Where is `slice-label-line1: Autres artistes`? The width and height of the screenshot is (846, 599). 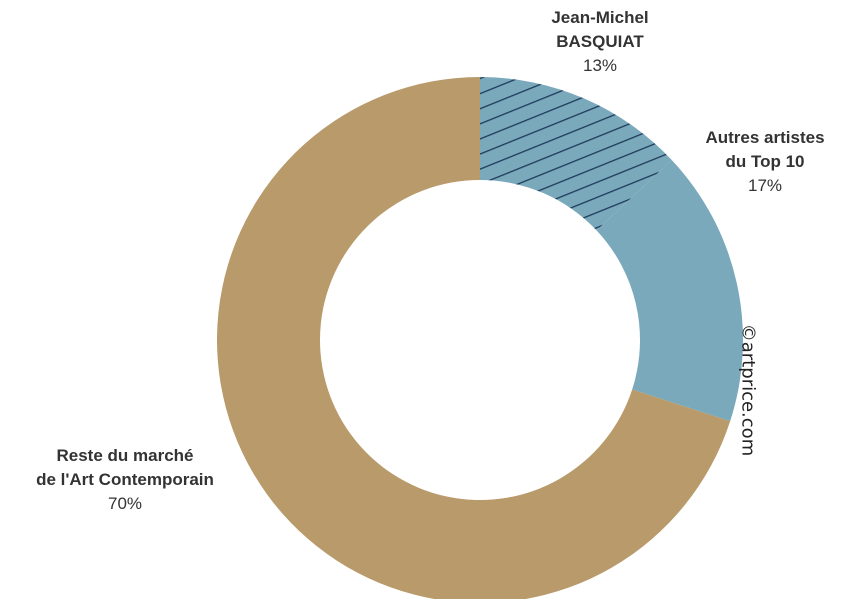 slice-label-line1: Autres artistes is located at coordinates (765, 137).